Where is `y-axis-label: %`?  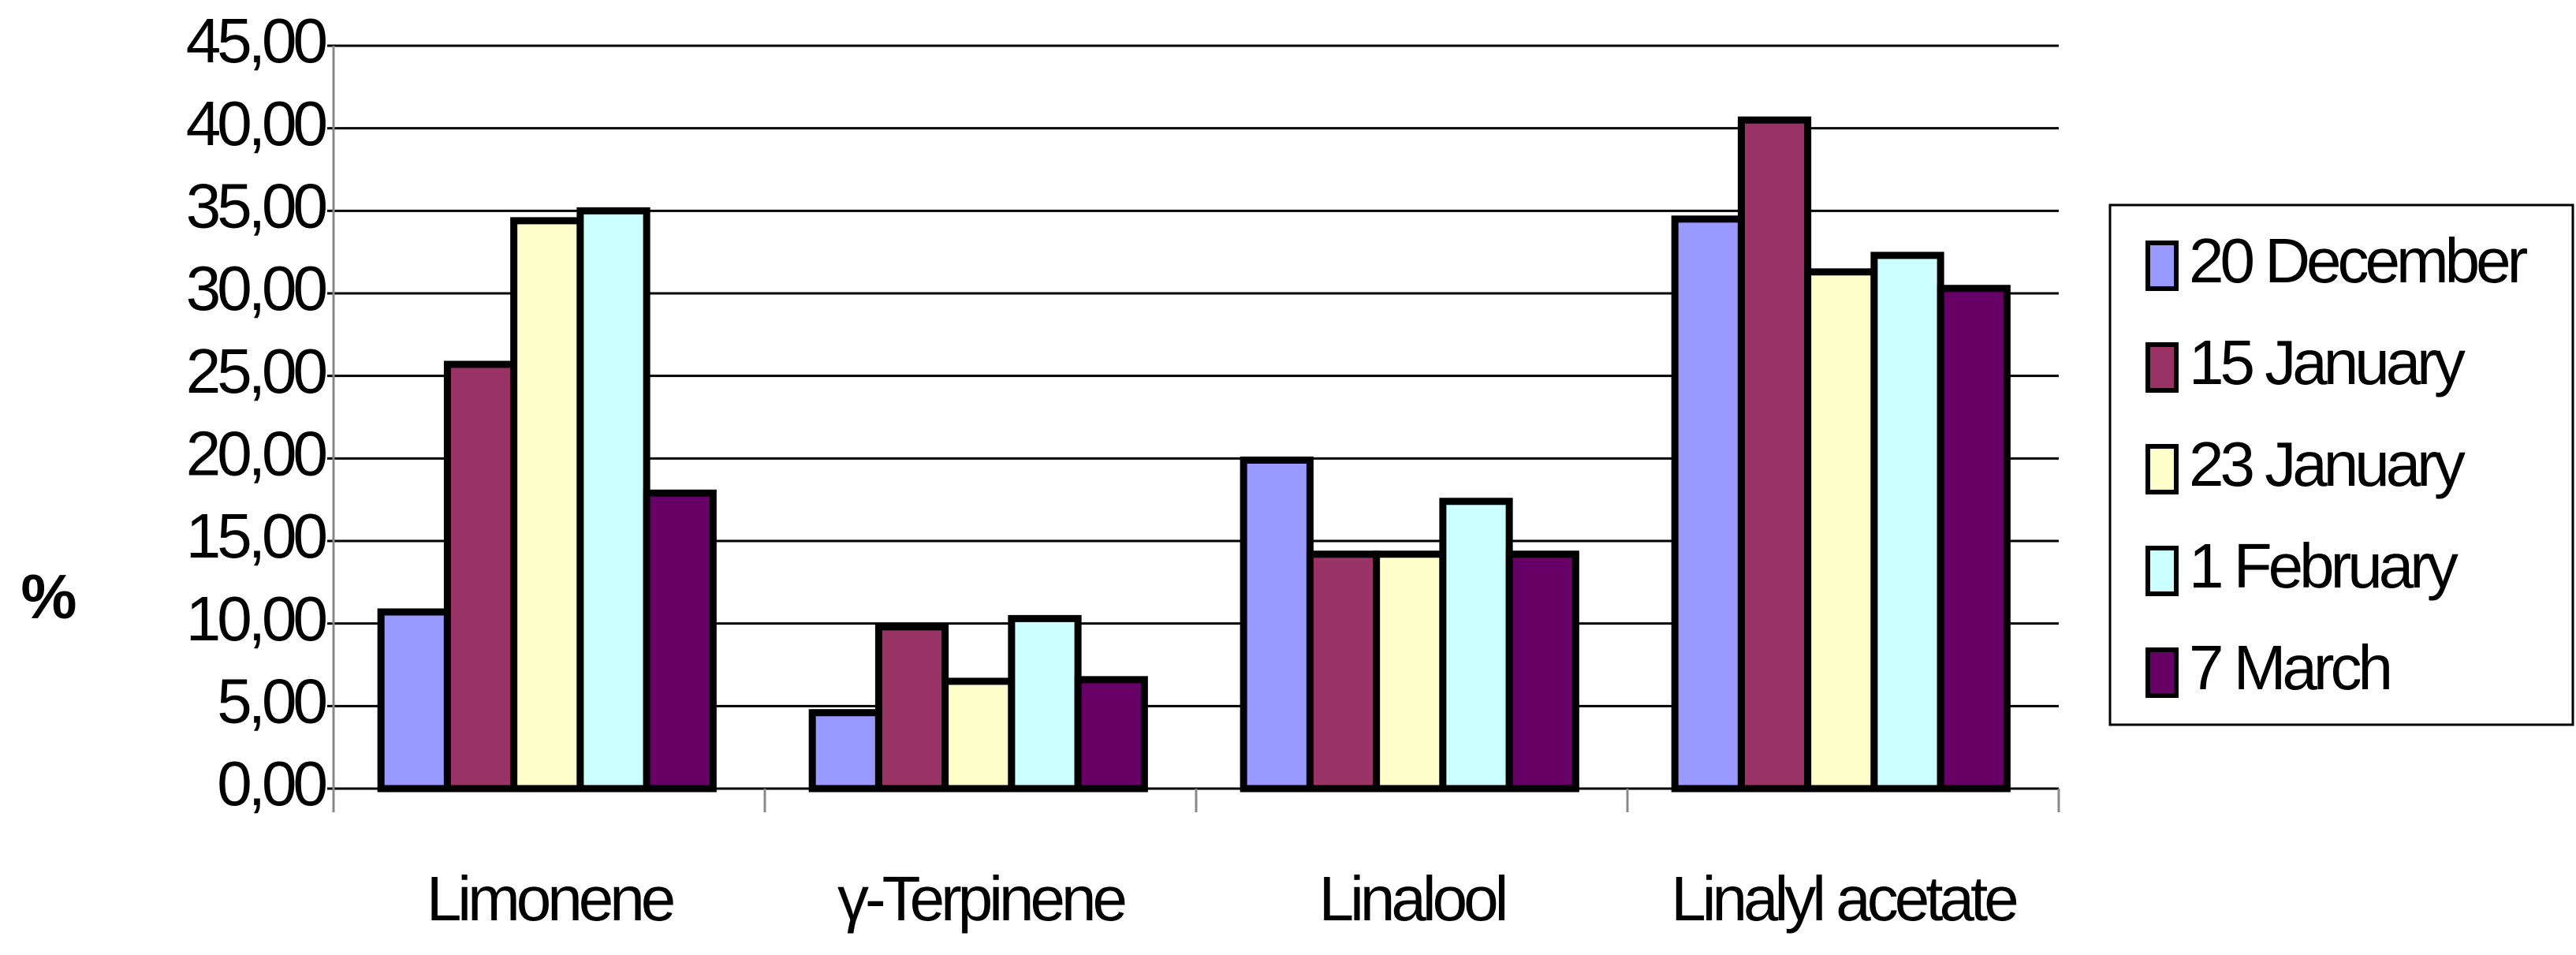 y-axis-label: % is located at coordinates (48, 596).